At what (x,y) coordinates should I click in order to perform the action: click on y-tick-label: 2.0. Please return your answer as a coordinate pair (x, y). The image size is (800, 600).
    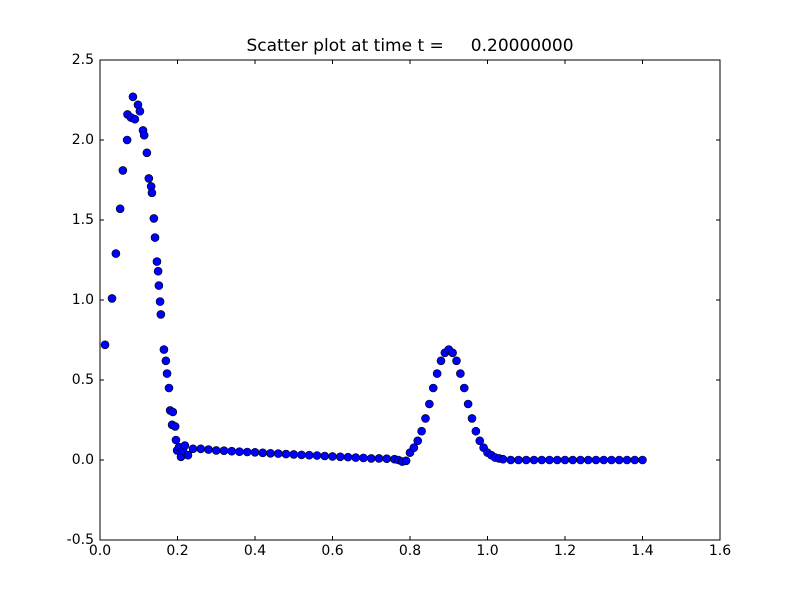
    Looking at the image, I should click on (83, 140).